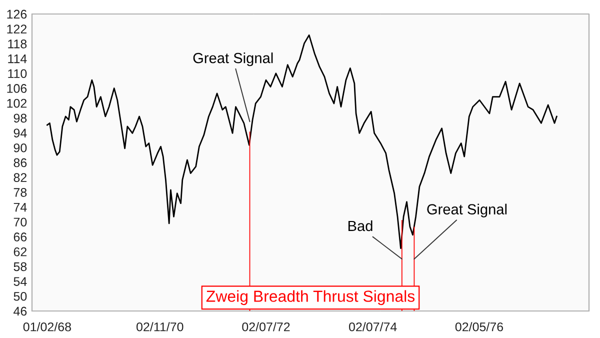 This screenshot has height=338, width=600. I want to click on y-tick-label: 90, so click(20, 147).